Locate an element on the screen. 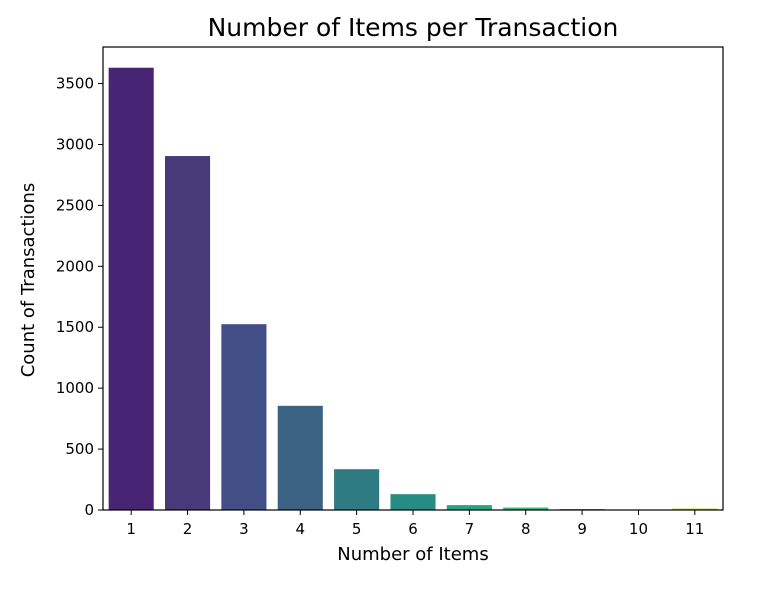 This screenshot has width=780, height=607. y-tick-label: 0 is located at coordinates (89, 510).